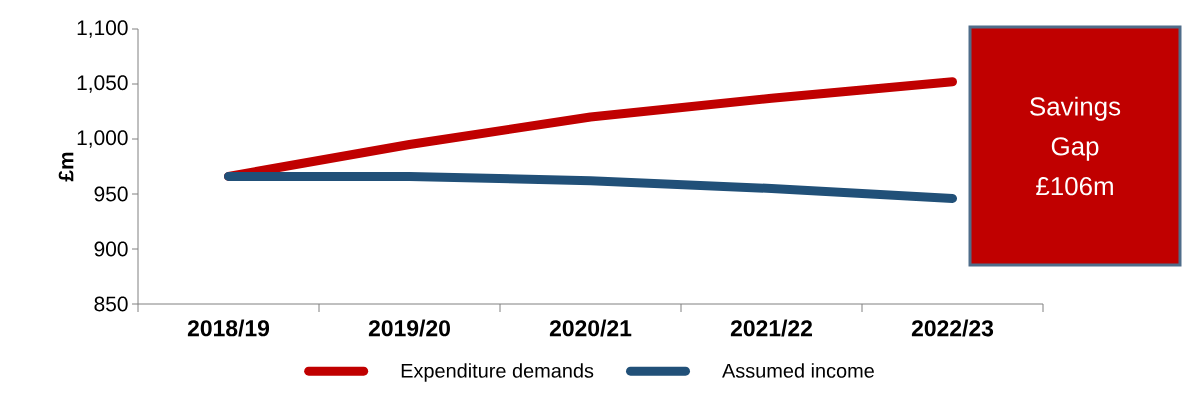  Describe the element at coordinates (111, 249) in the screenshot. I see `y-tick-label: 900` at that location.